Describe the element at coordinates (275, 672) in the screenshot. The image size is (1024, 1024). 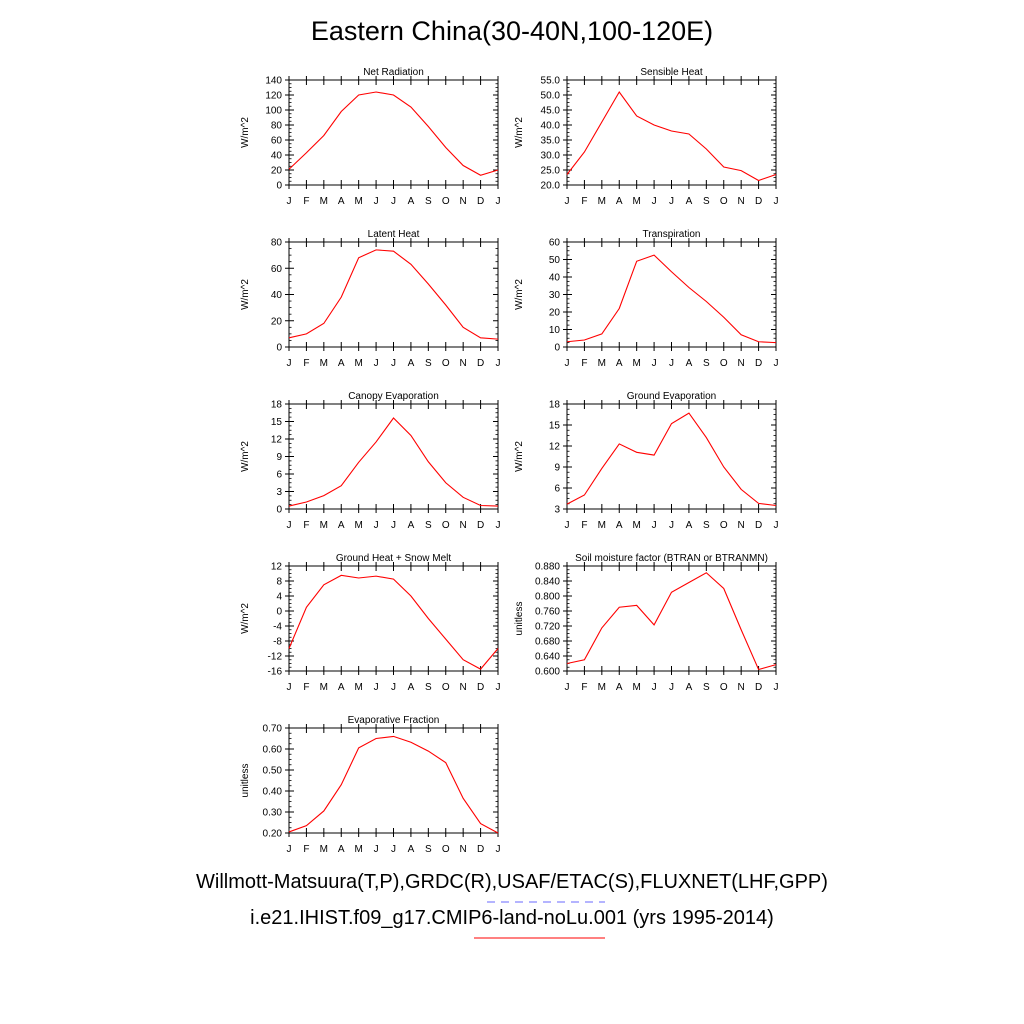
I see `y-tick-label: -16` at that location.